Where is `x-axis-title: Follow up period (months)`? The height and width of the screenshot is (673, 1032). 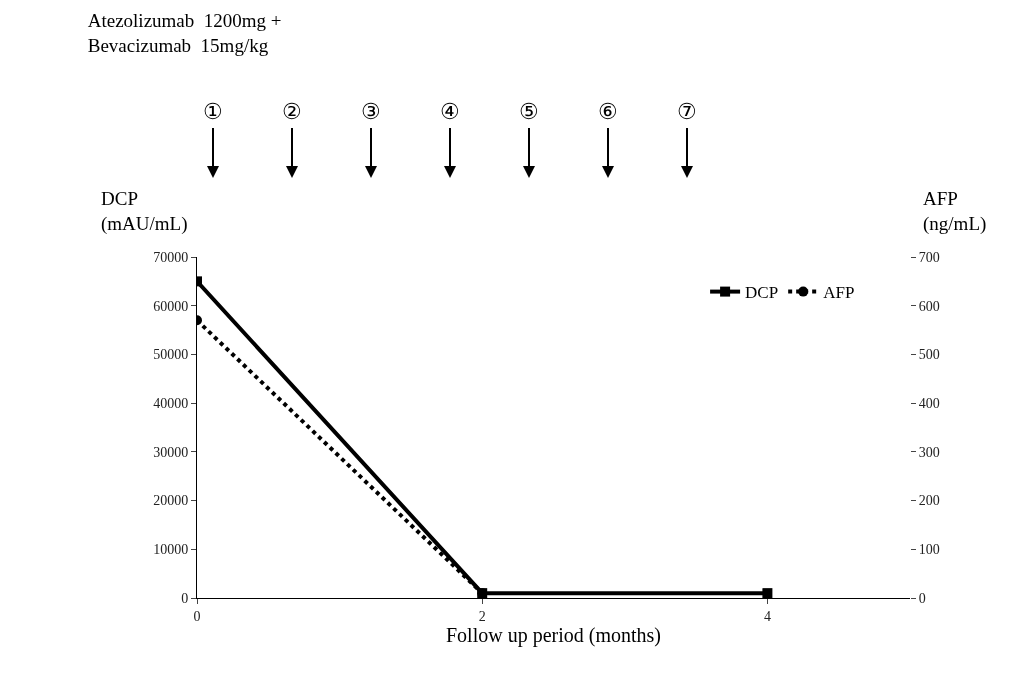 x-axis-title: Follow up period (months) is located at coordinates (553, 635).